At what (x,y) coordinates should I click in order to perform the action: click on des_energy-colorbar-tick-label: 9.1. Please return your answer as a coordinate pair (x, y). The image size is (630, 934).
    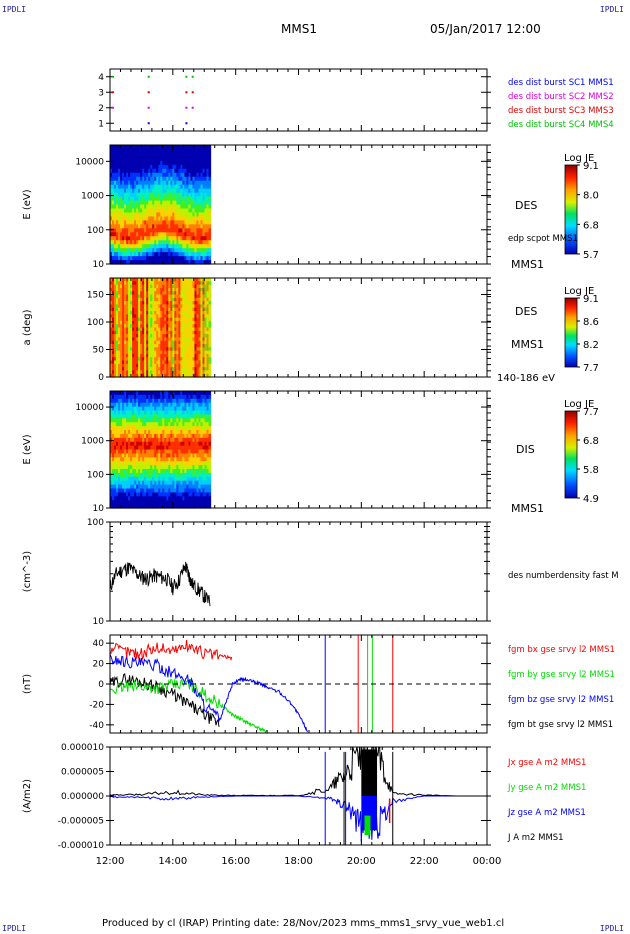
    Looking at the image, I should click on (591, 166).